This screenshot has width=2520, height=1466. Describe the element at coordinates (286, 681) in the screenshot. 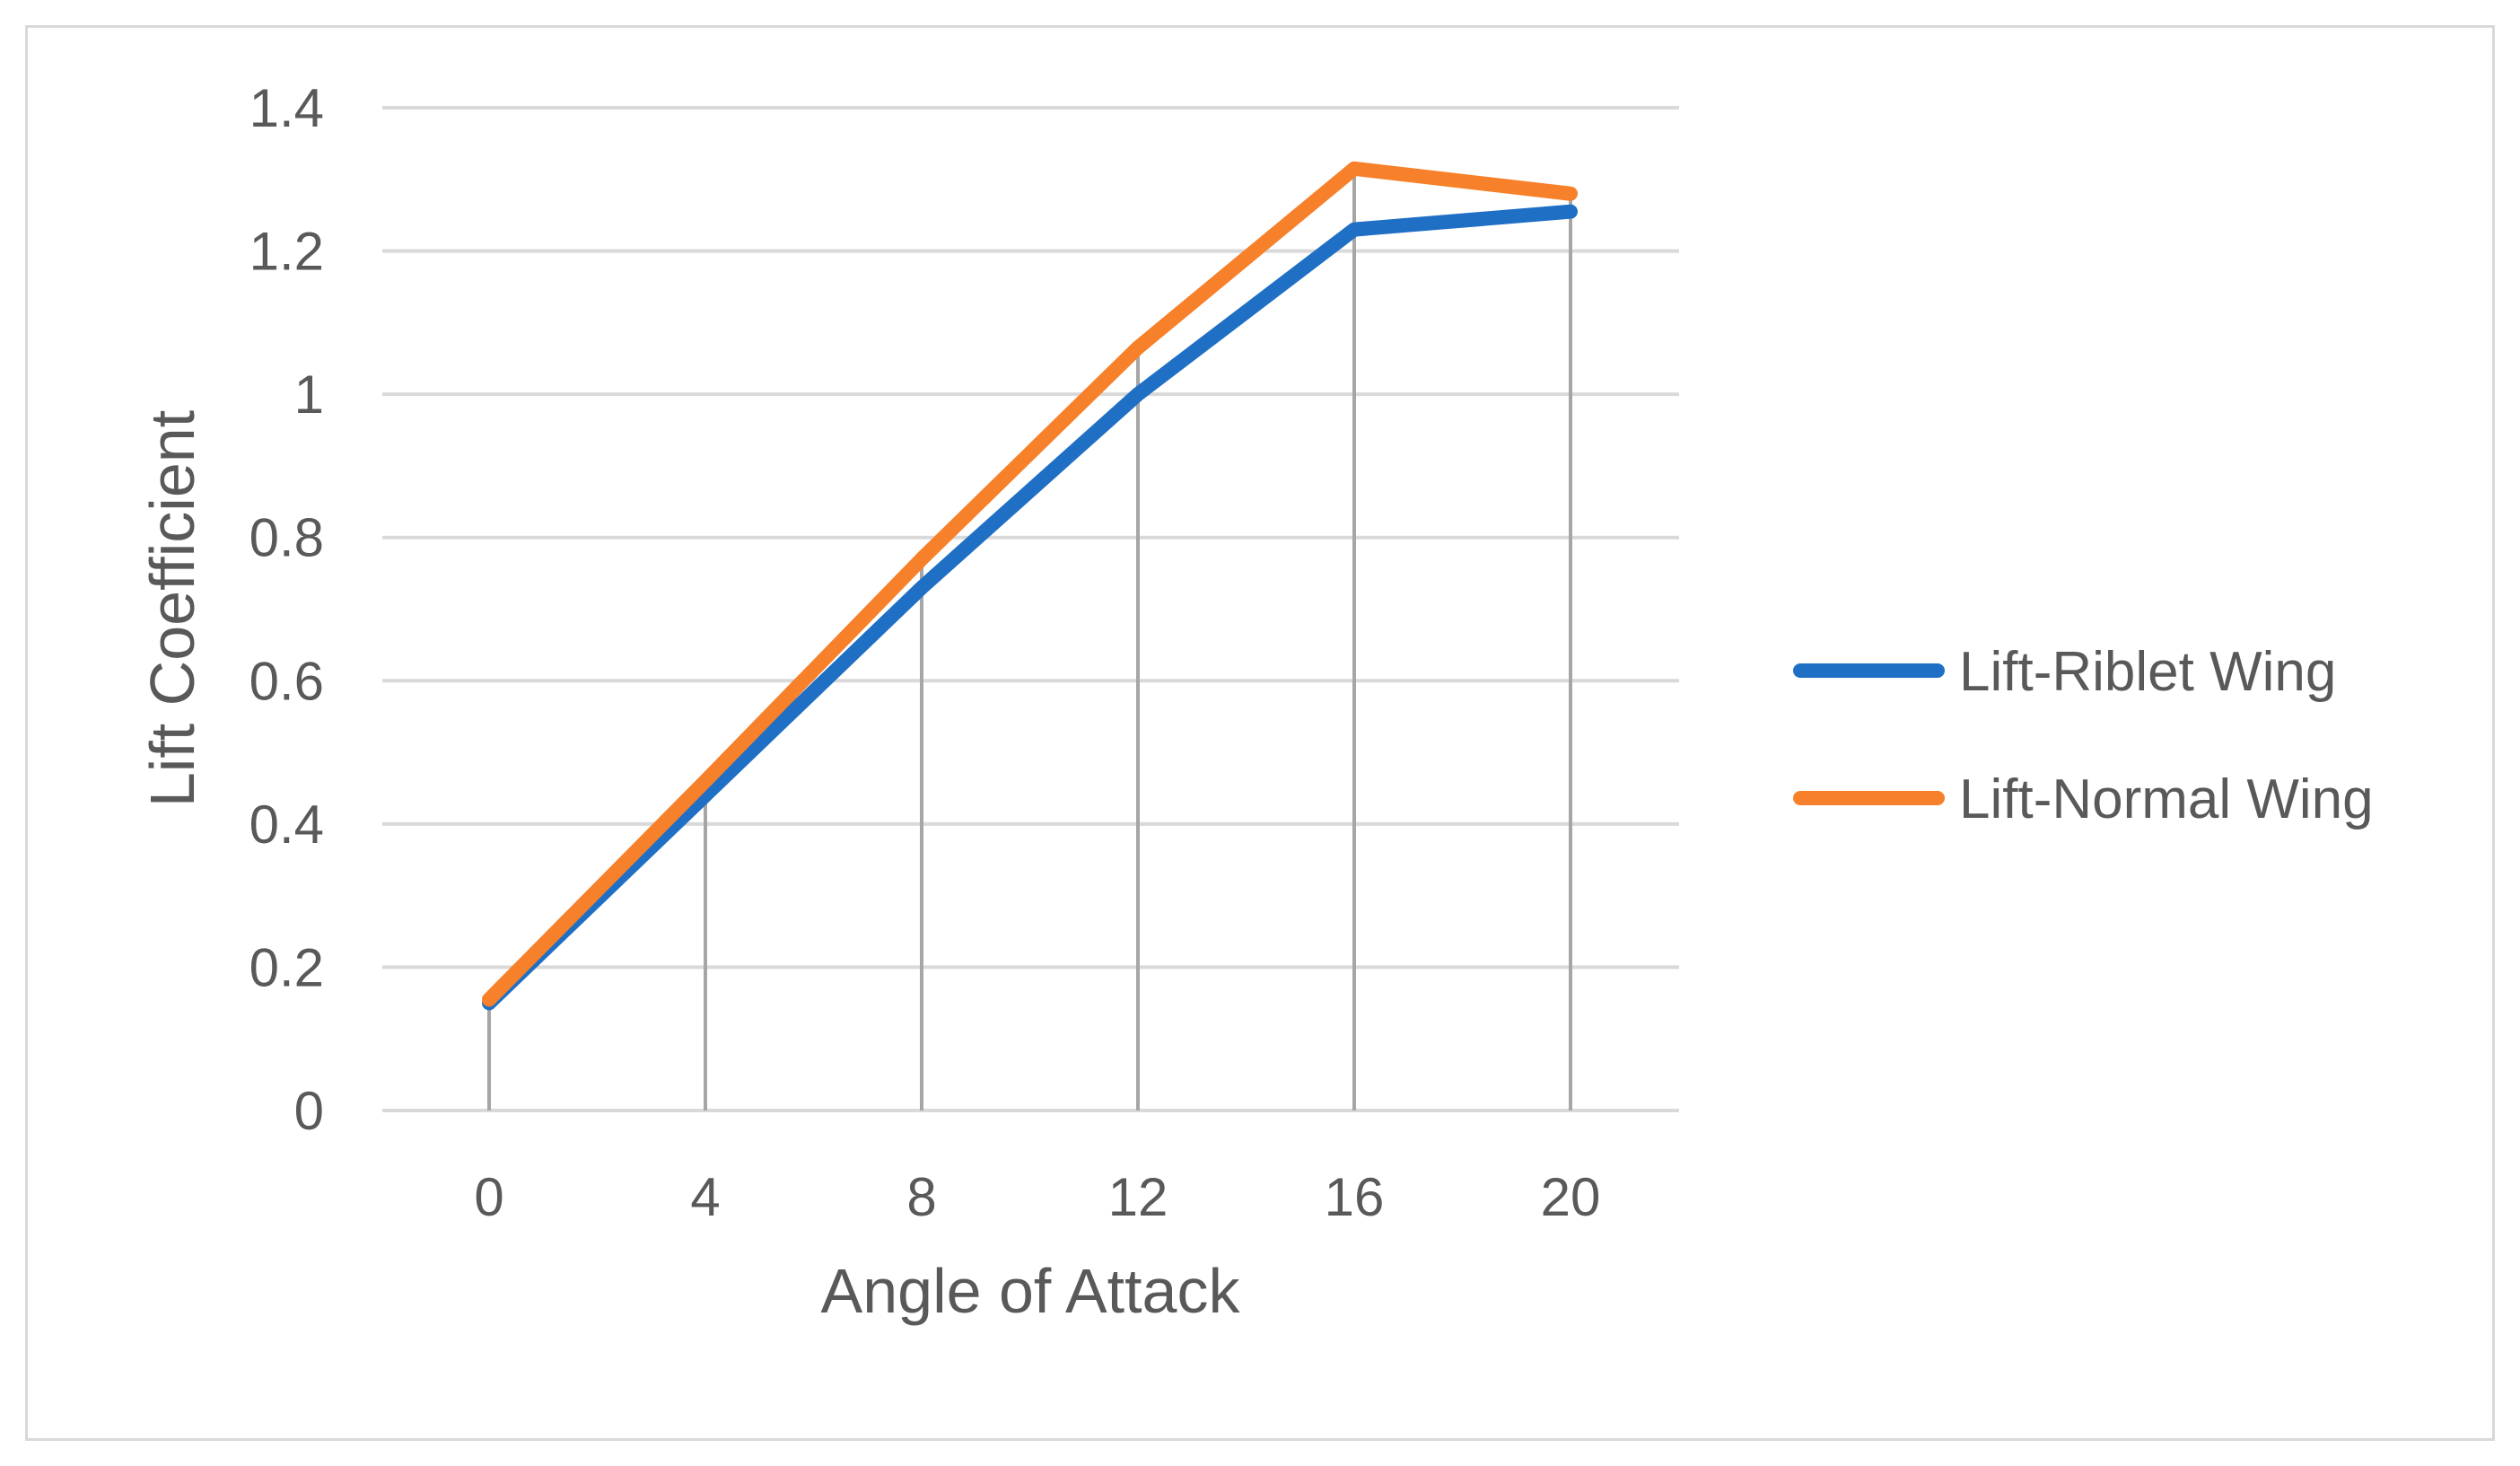

I see `y-tick-label: 0.6` at that location.